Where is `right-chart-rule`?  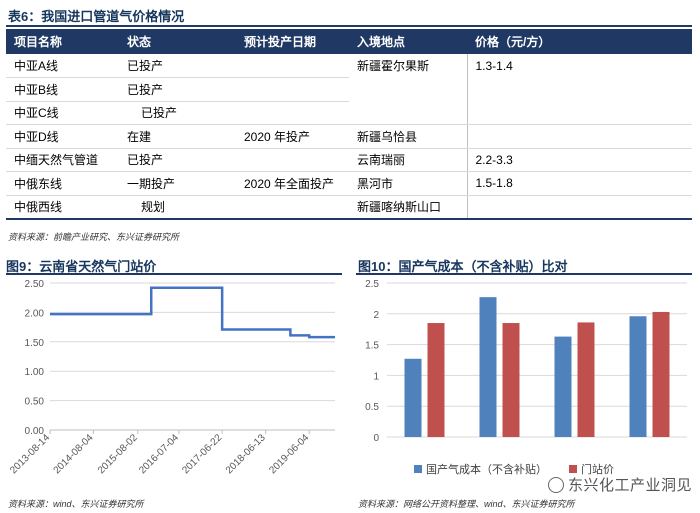 right-chart-rule is located at coordinates (524, 274).